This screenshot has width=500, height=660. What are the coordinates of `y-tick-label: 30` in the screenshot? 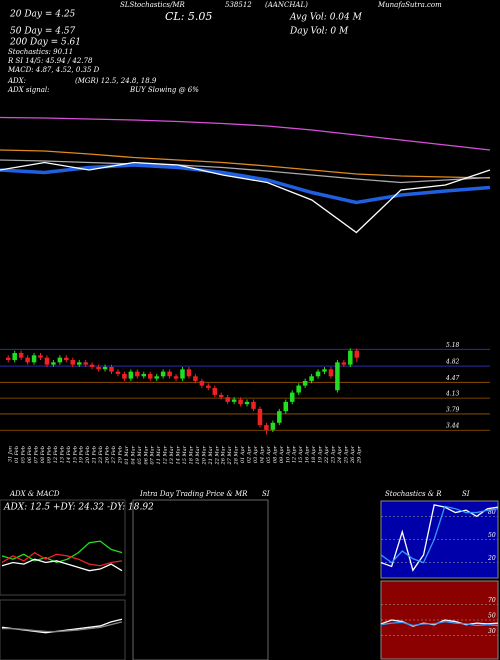 It's located at (492, 631).